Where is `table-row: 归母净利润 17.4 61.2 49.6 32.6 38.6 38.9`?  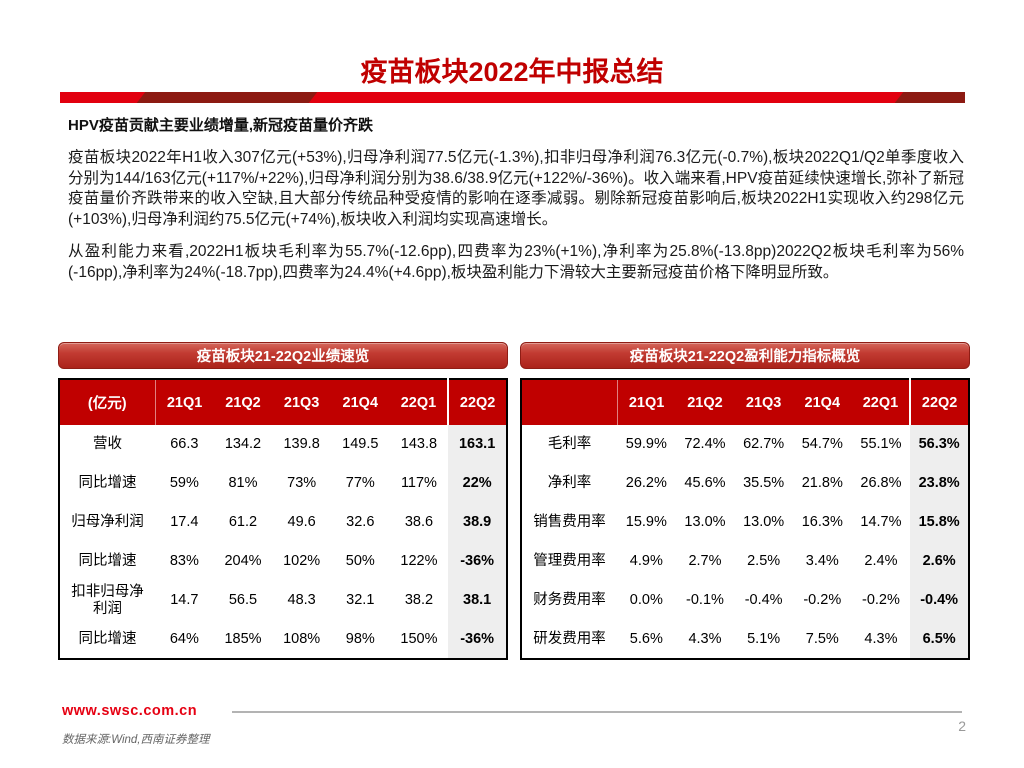 table-row: 归母净利润 17.4 61.2 49.6 32.6 38.6 38.9 is located at coordinates (283, 522).